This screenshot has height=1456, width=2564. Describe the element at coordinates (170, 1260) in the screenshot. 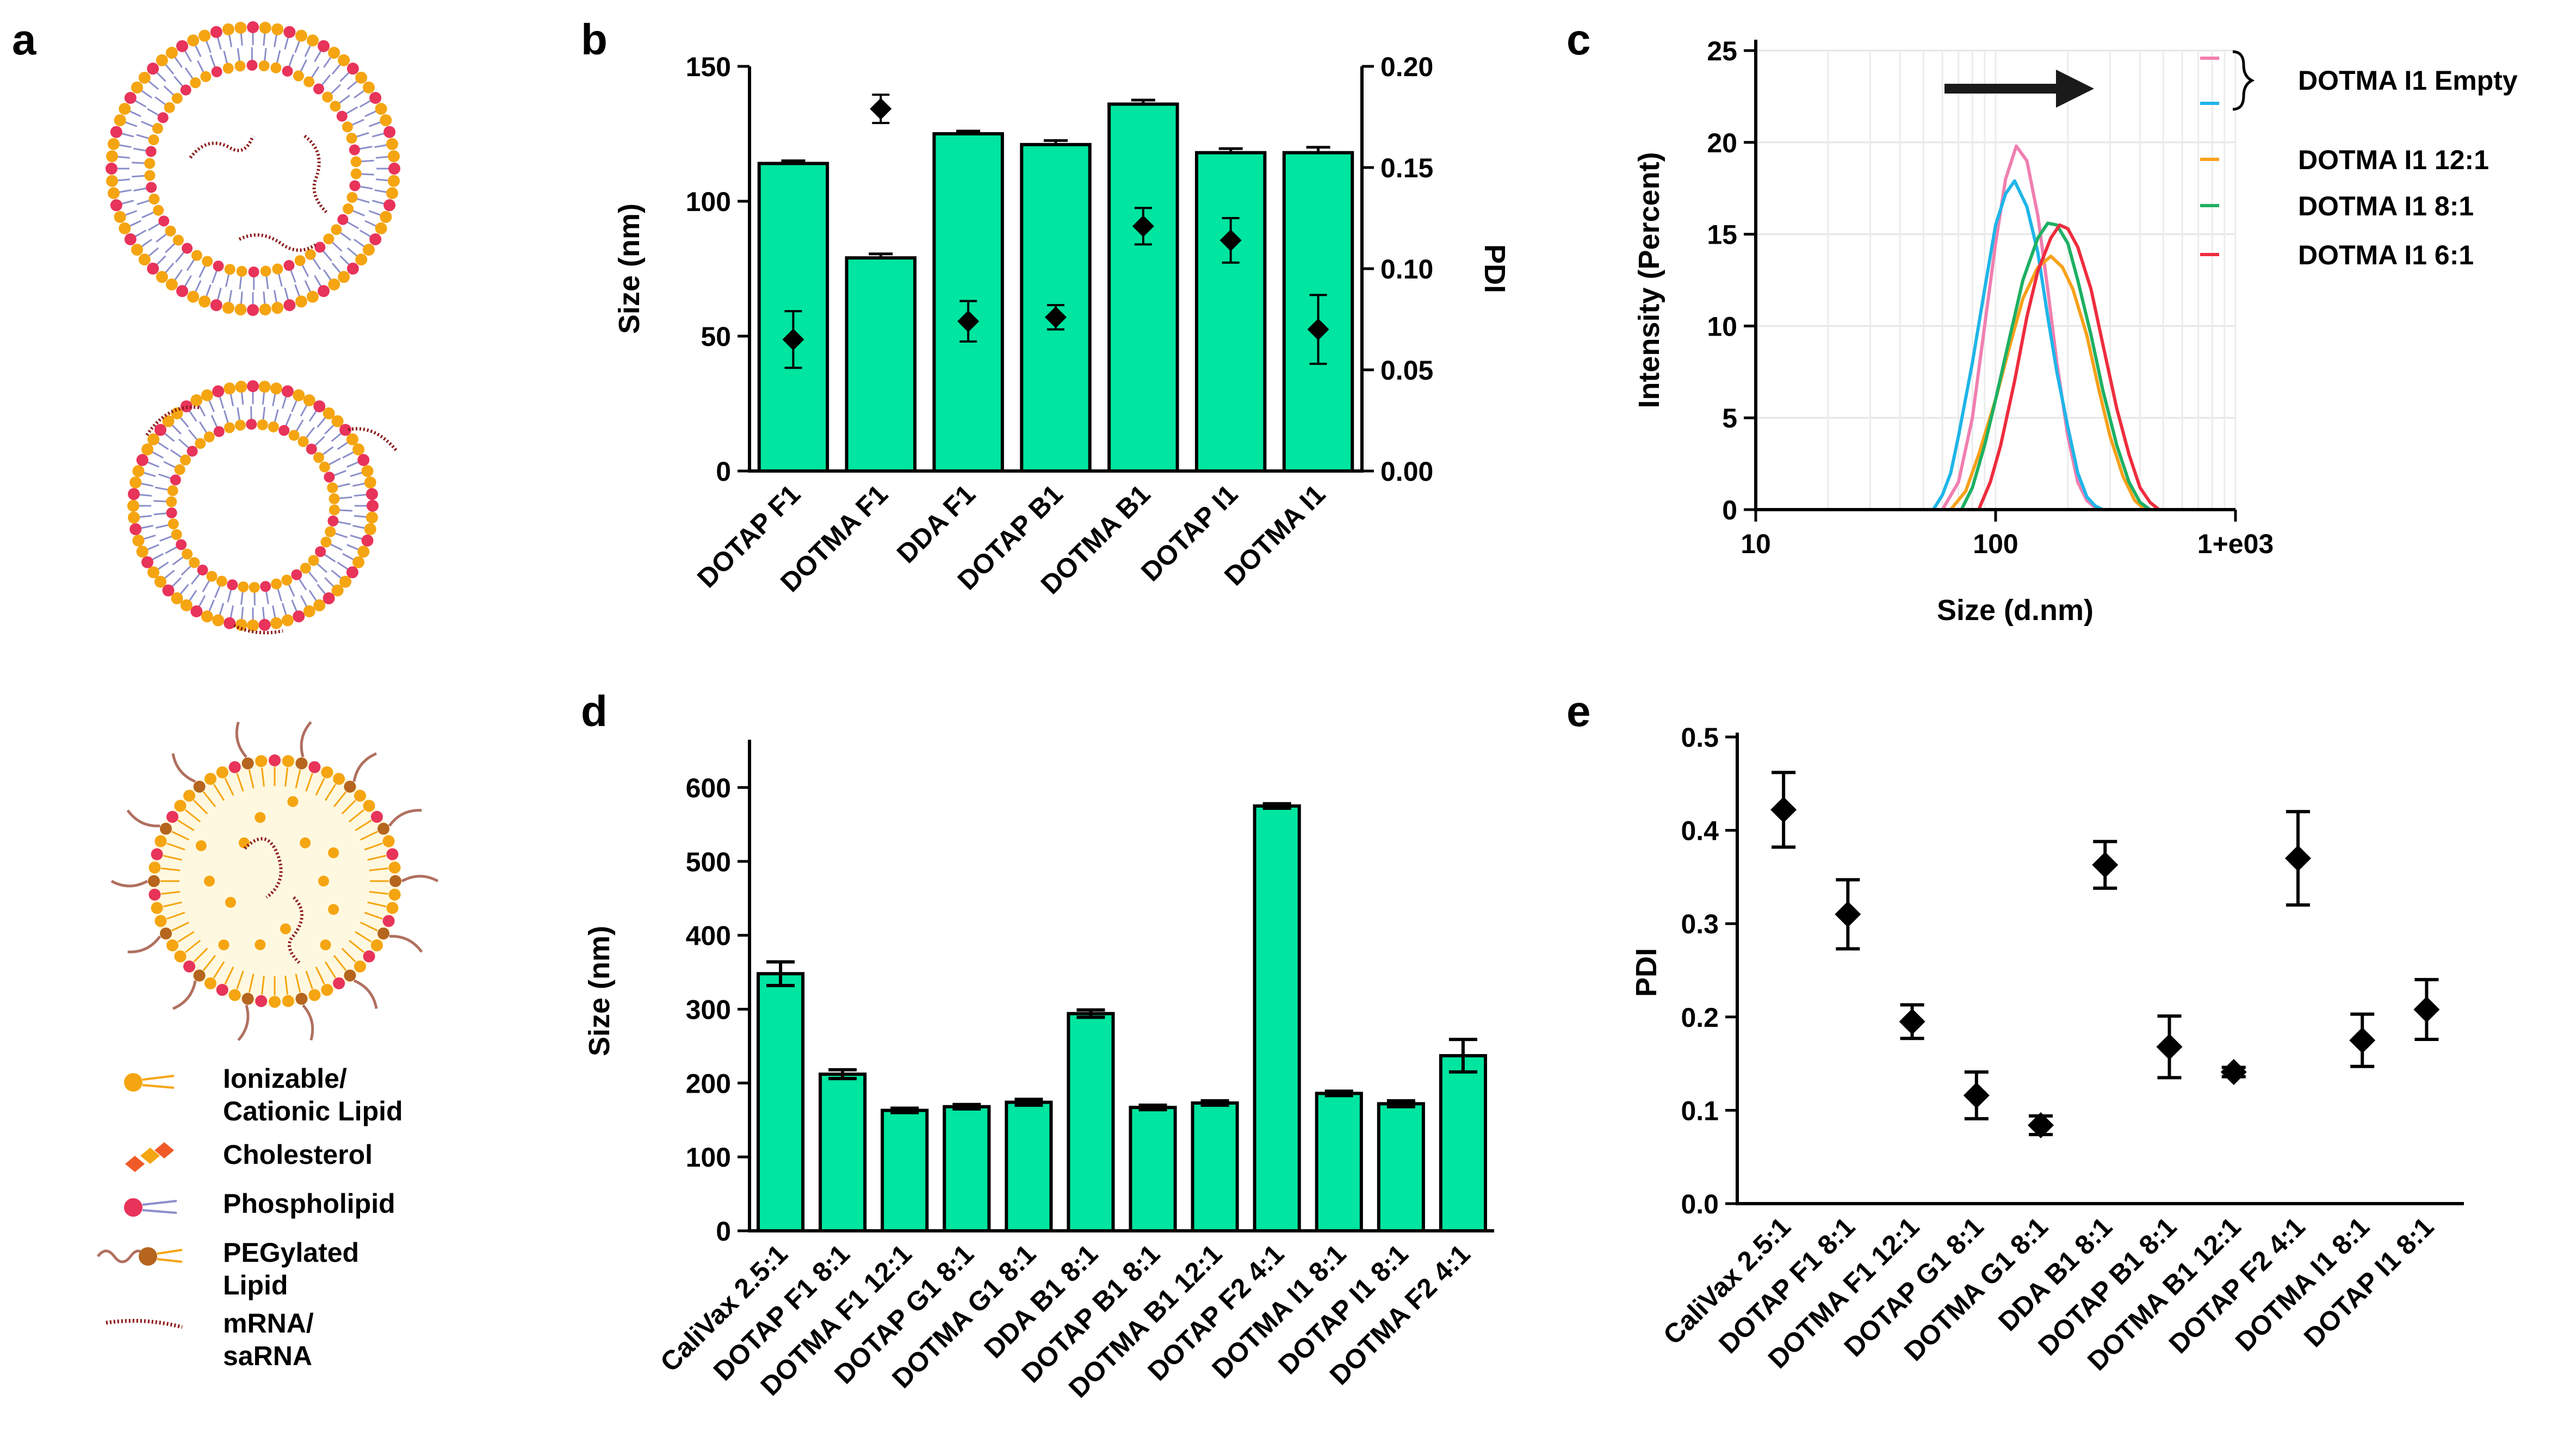

I see `icon-tail` at that location.